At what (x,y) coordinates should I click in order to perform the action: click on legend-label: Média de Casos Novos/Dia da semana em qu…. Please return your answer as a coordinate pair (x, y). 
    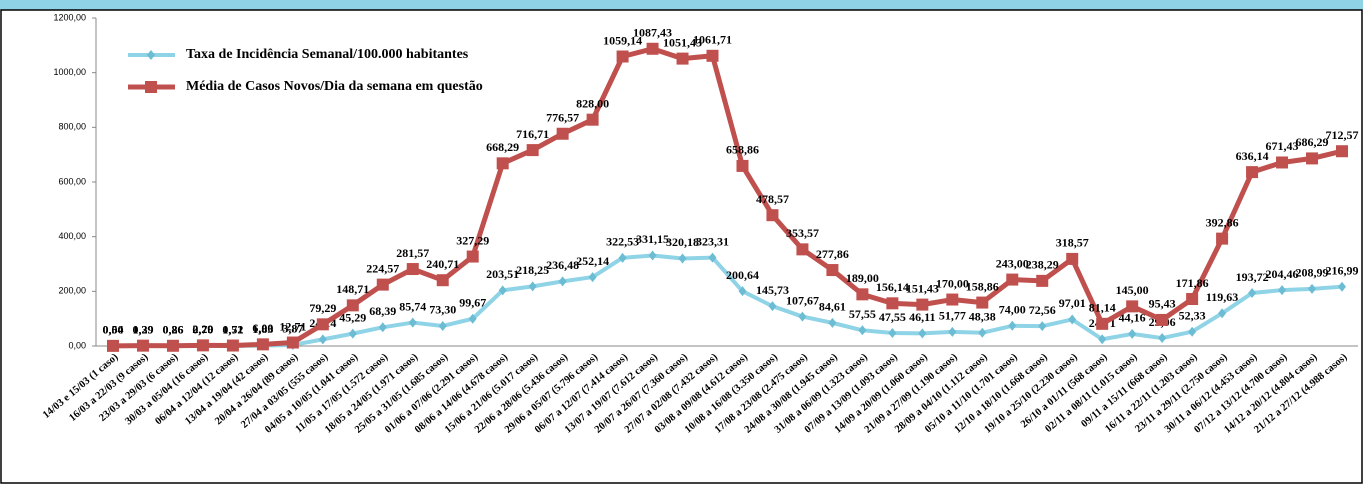
    Looking at the image, I should click on (334, 86).